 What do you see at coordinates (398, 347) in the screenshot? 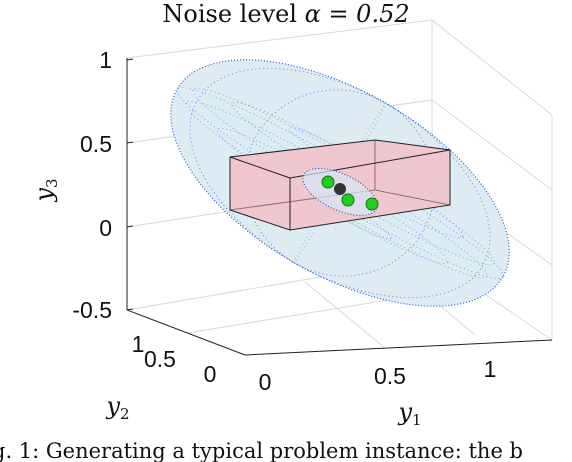
I see `x-axis-line` at bounding box center [398, 347].